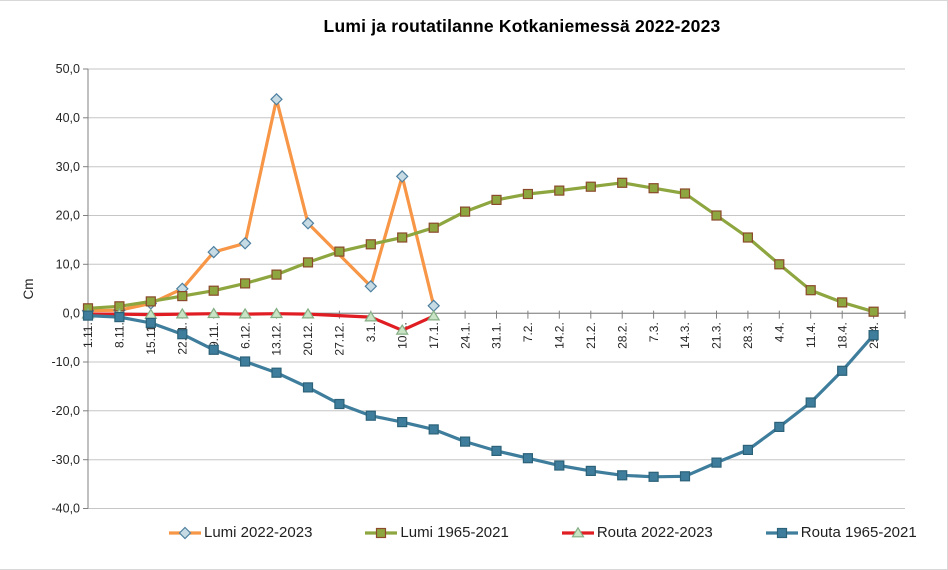 This screenshot has height=570, width=948. I want to click on svg-text: 11.4., so click(811, 335).